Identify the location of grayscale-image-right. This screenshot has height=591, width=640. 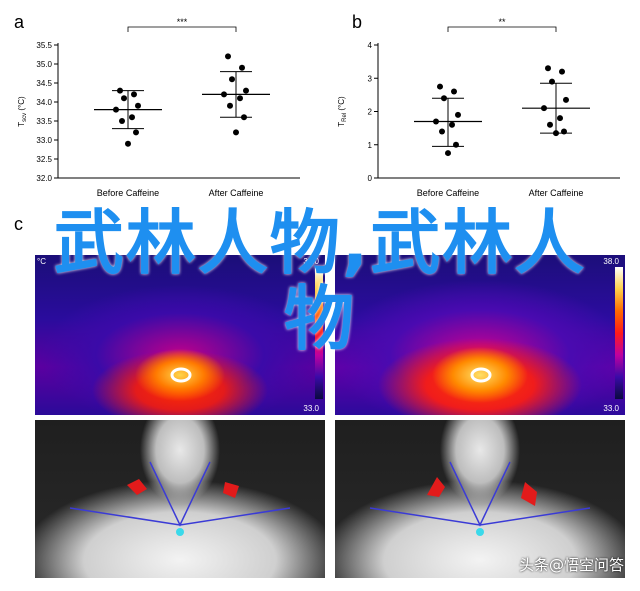
(480, 499).